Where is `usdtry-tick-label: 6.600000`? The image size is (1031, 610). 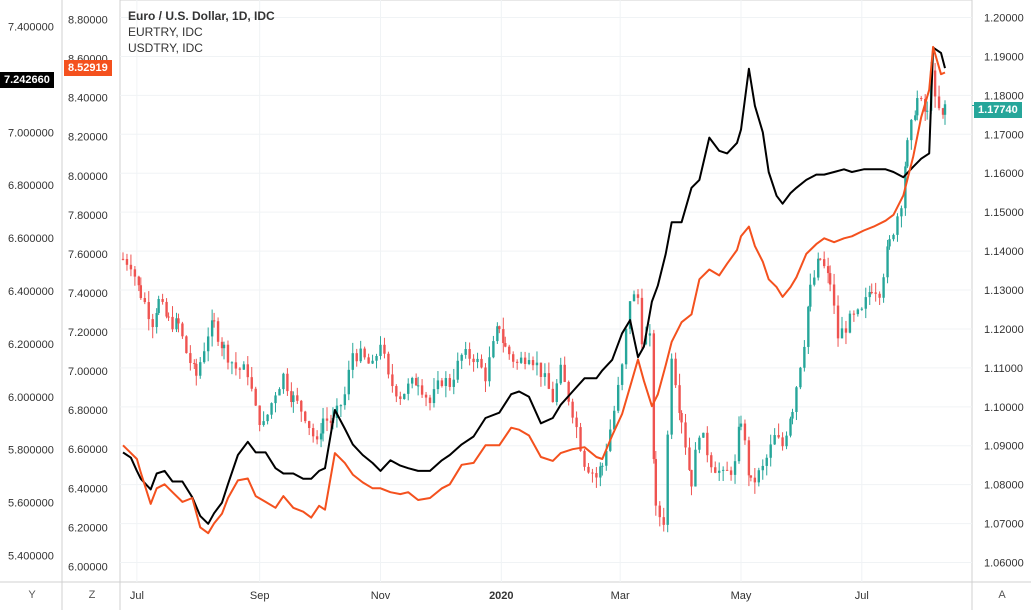 usdtry-tick-label: 6.600000 is located at coordinates (31, 239).